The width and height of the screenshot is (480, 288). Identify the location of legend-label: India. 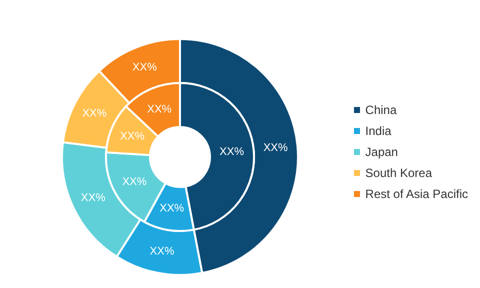
(378, 131).